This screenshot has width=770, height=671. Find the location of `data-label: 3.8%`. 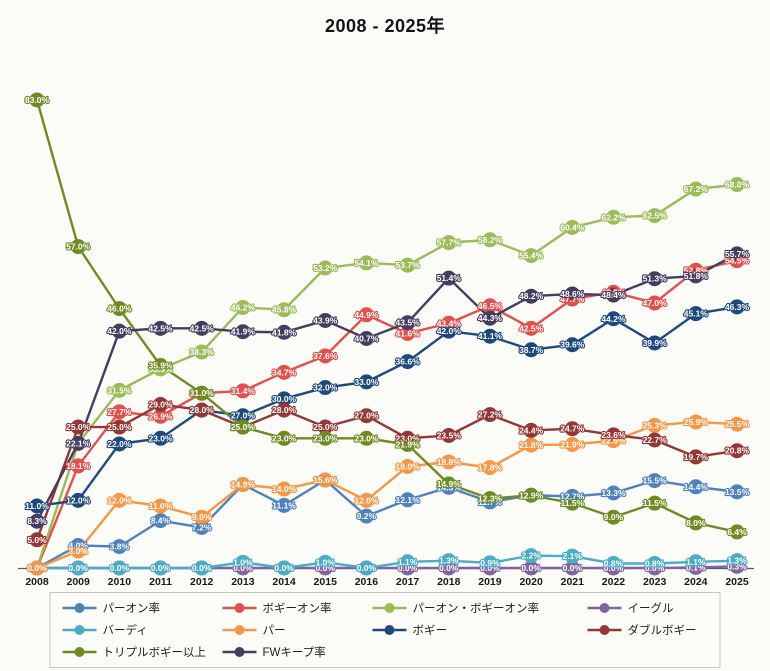

data-label: 3.8% is located at coordinates (120, 547).